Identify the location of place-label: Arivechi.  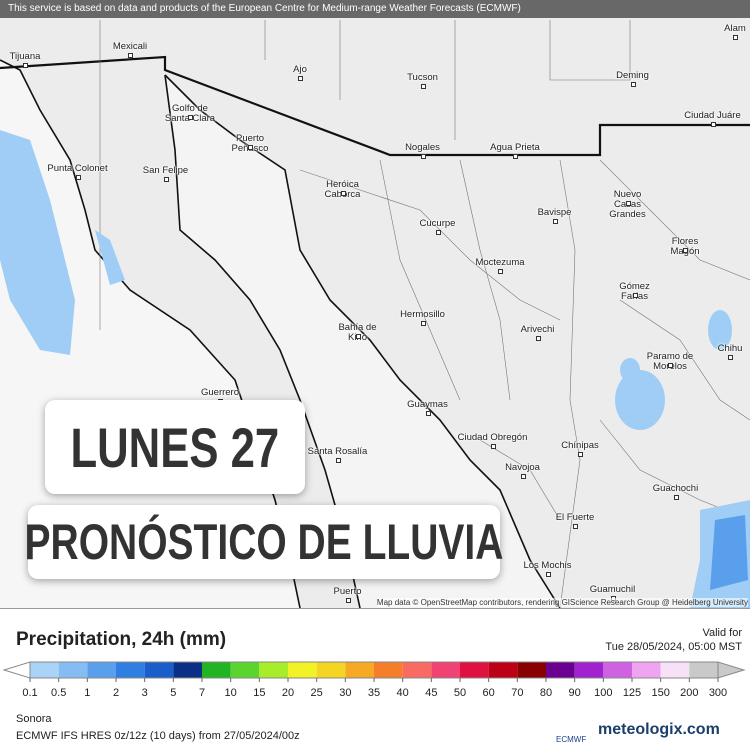
(537, 329).